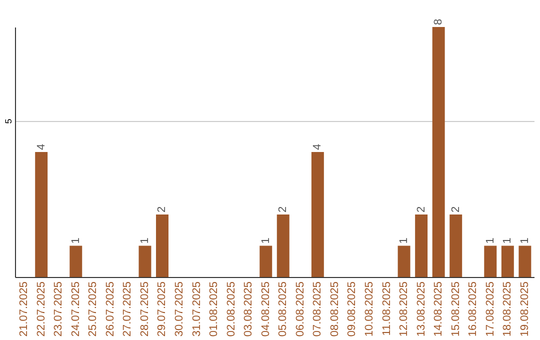  Describe the element at coordinates (438, 309) in the screenshot. I see `x-tick-label: 14.08.2025` at that location.